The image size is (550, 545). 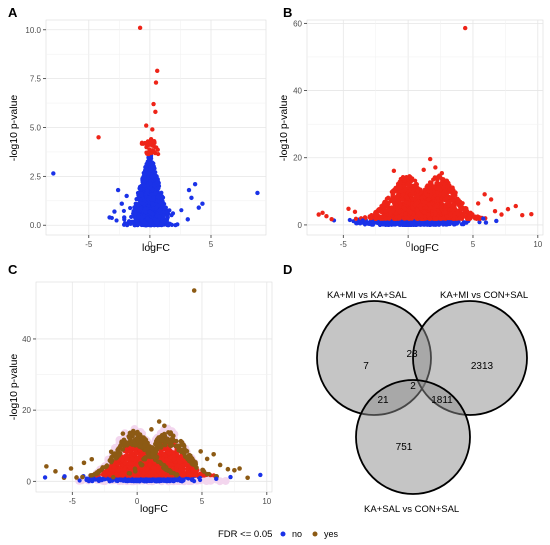 What do you see at coordinates (300, 225) in the screenshot?
I see `y-tick-label: 0` at bounding box center [300, 225].